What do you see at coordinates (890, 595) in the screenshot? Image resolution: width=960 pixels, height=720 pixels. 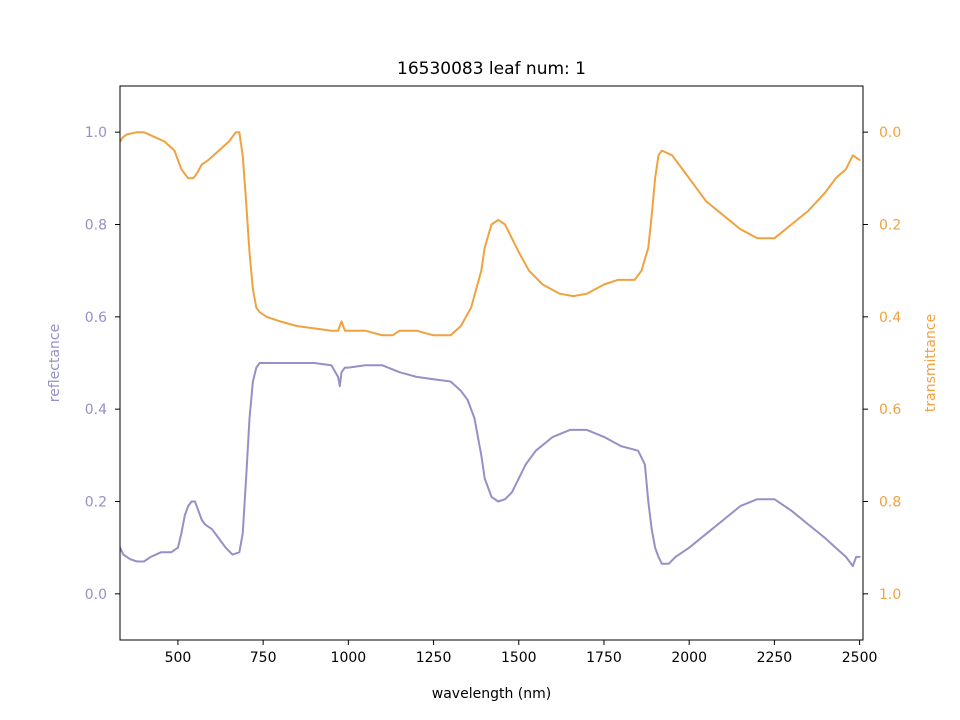 I see `right-tick-label: 1.0` at bounding box center [890, 595].